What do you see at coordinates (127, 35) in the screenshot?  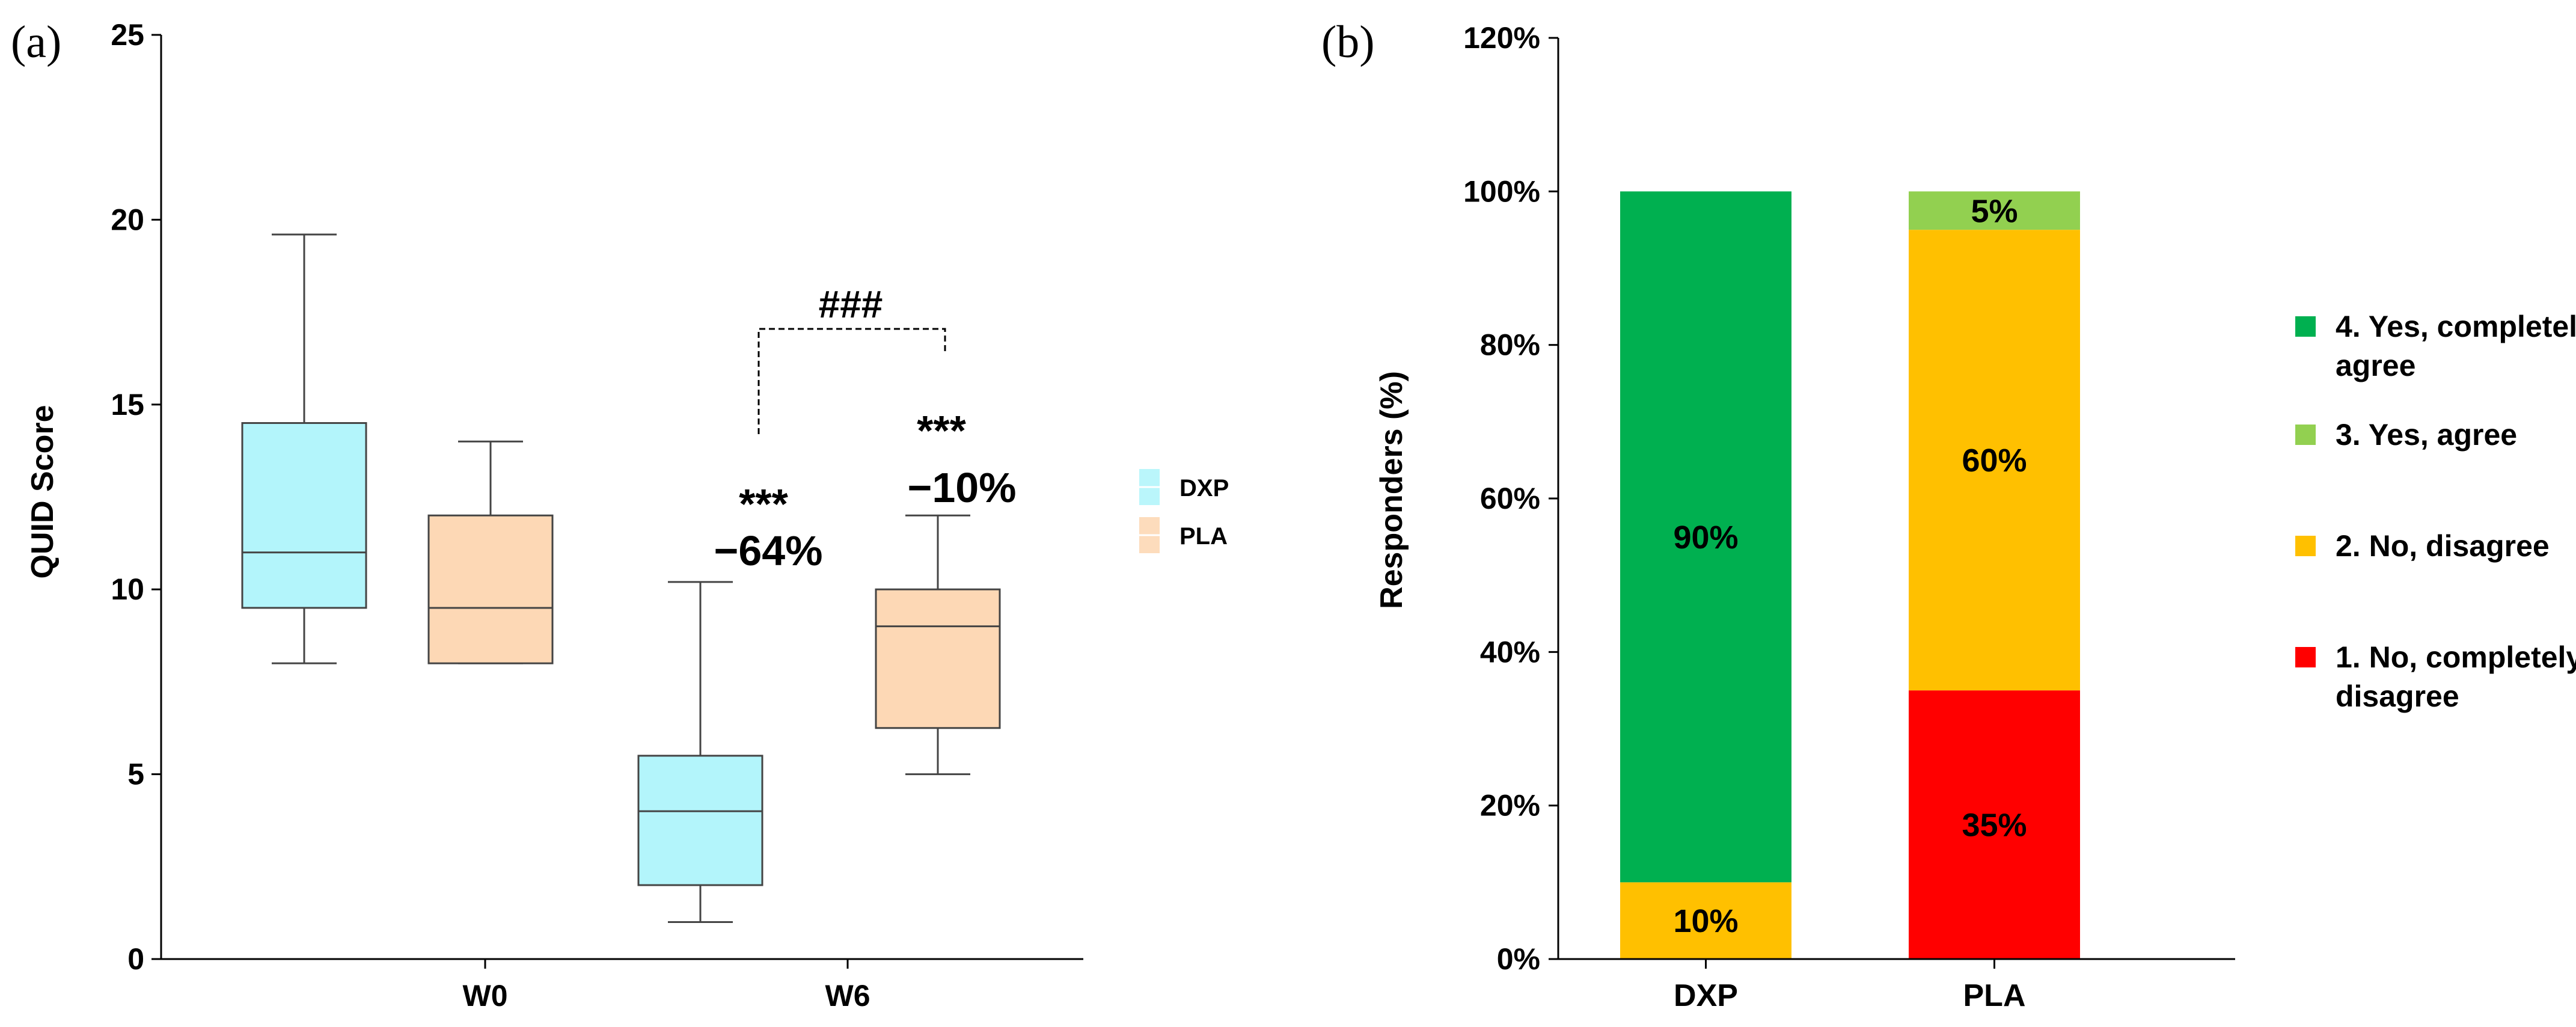 I see `y-tick-label: 25` at bounding box center [127, 35].